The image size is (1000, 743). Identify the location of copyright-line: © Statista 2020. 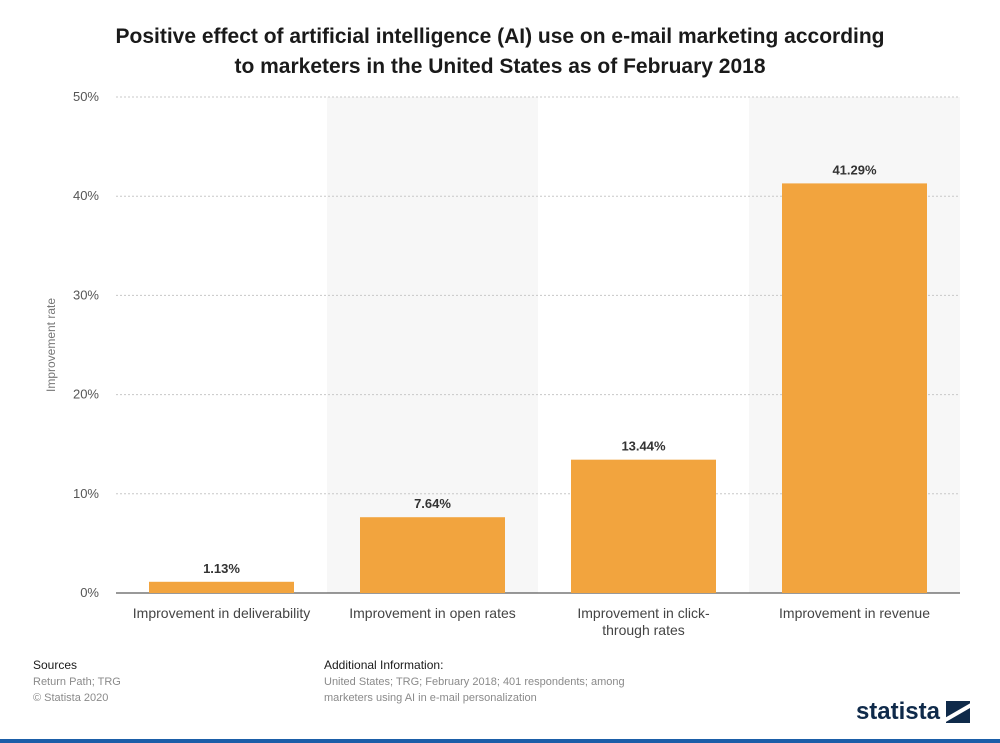
(71, 698).